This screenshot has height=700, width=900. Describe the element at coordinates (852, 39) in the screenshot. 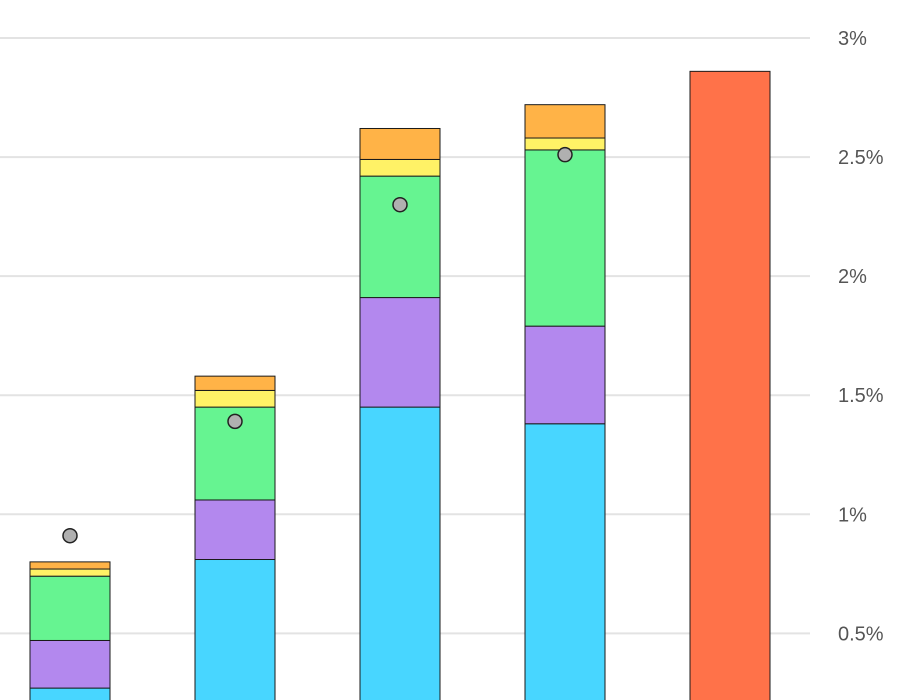

I see `y-tick-label: 3%` at that location.